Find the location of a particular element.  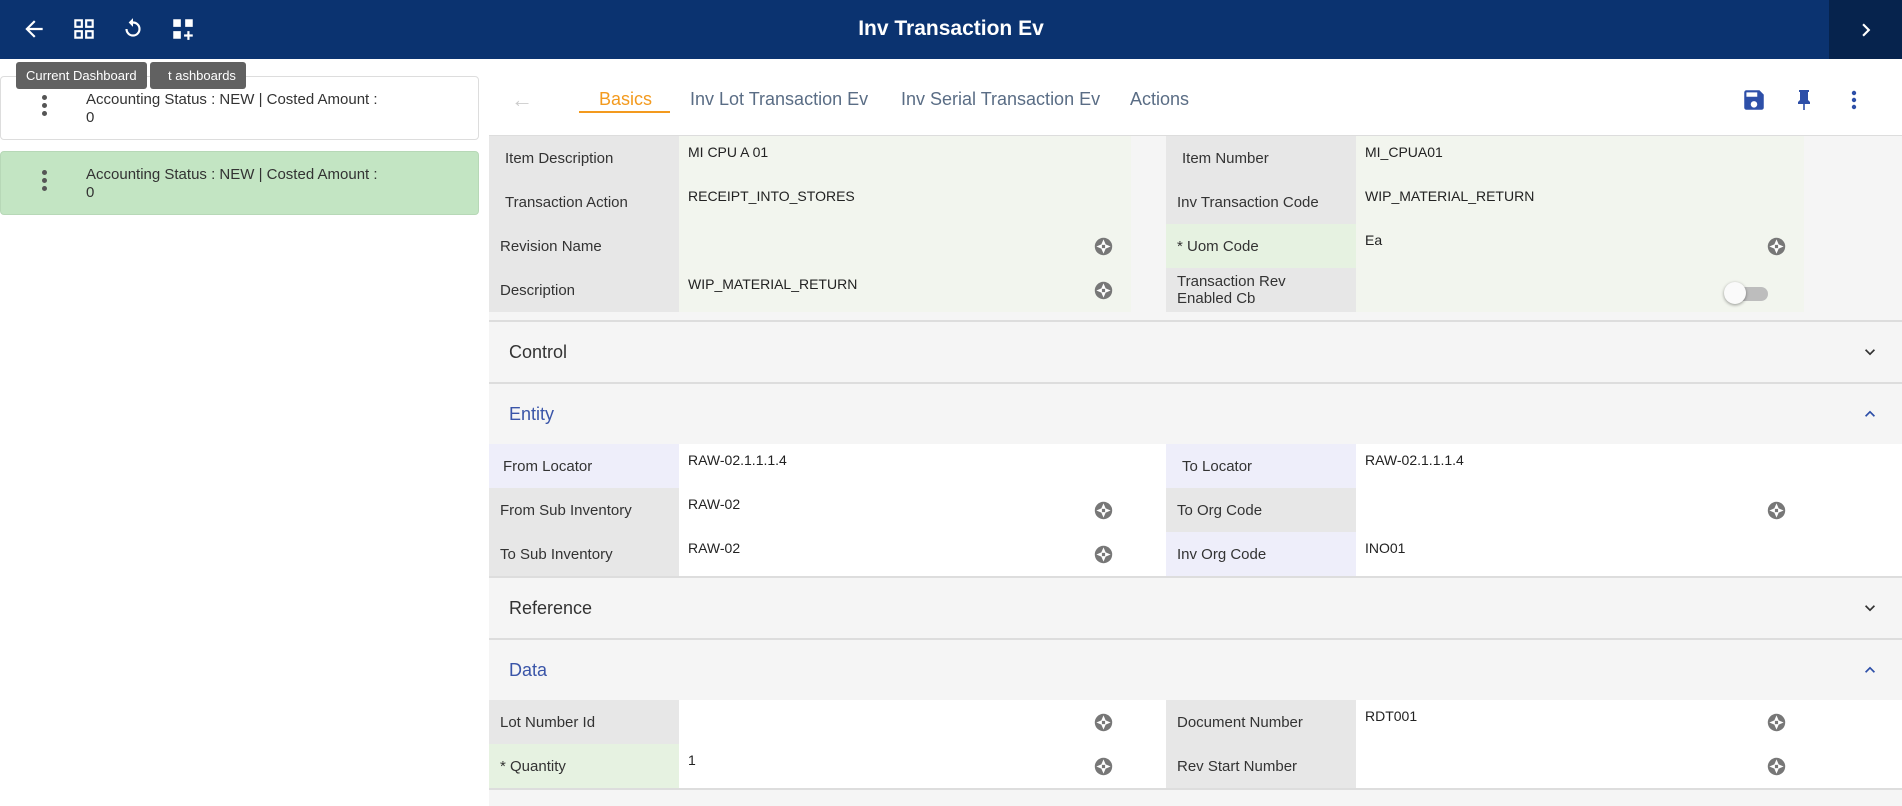

quantity-value: 1 is located at coordinates (905, 766).